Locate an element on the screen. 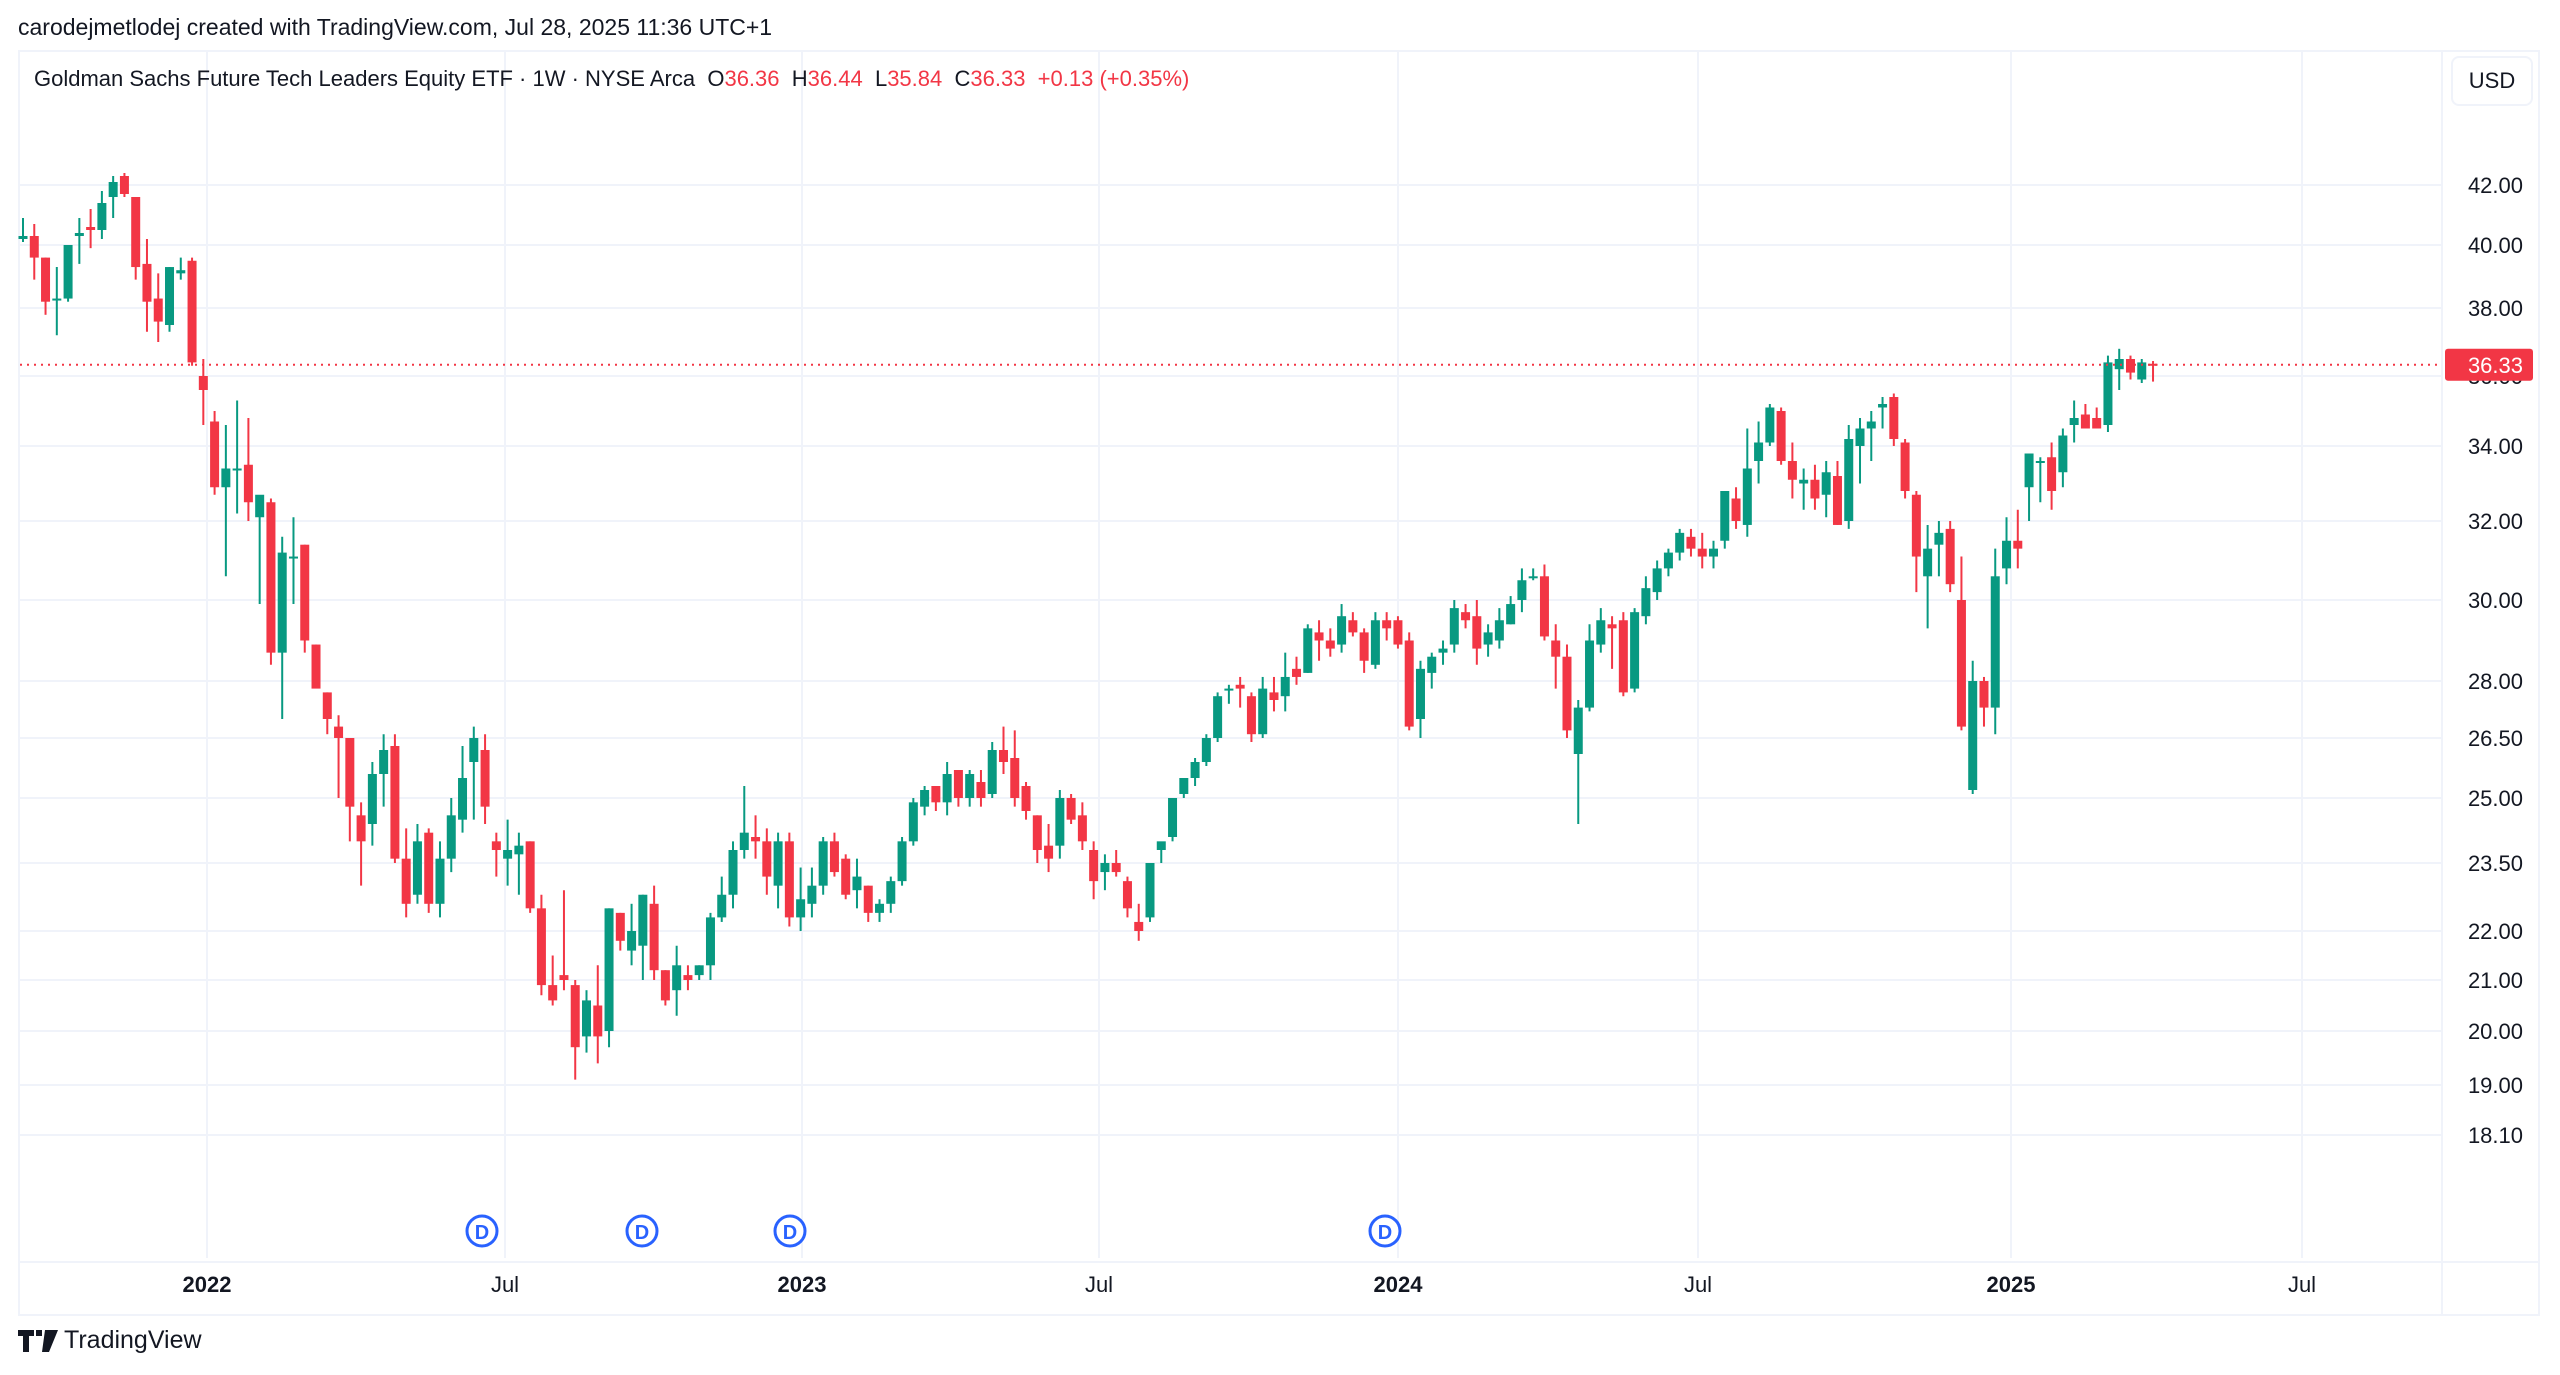  price-tick-label: 38.00 is located at coordinates (2495, 308).